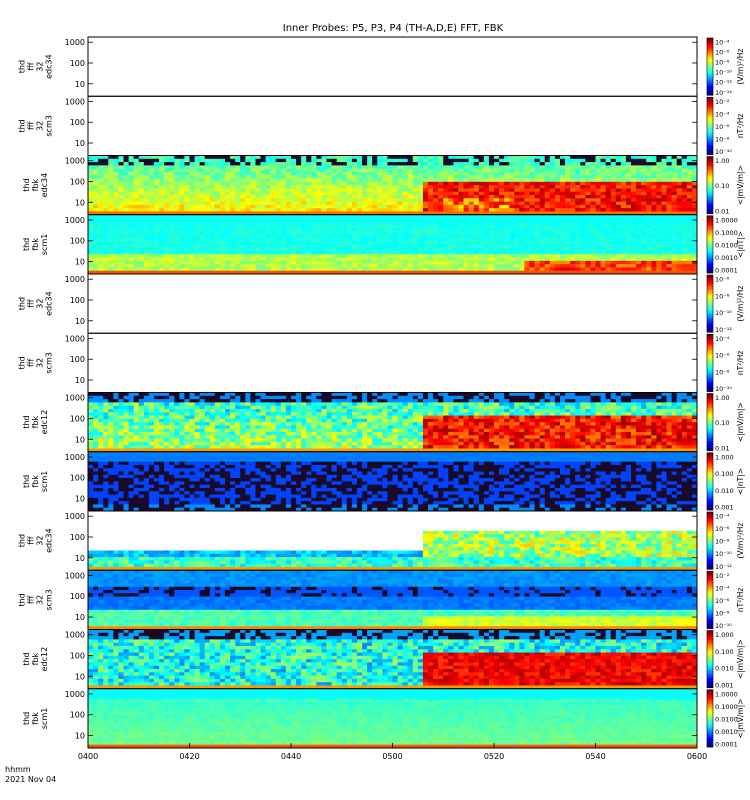 This screenshot has height=800, width=750. I want to click on y-tick-label: 1000, so click(75, 161).